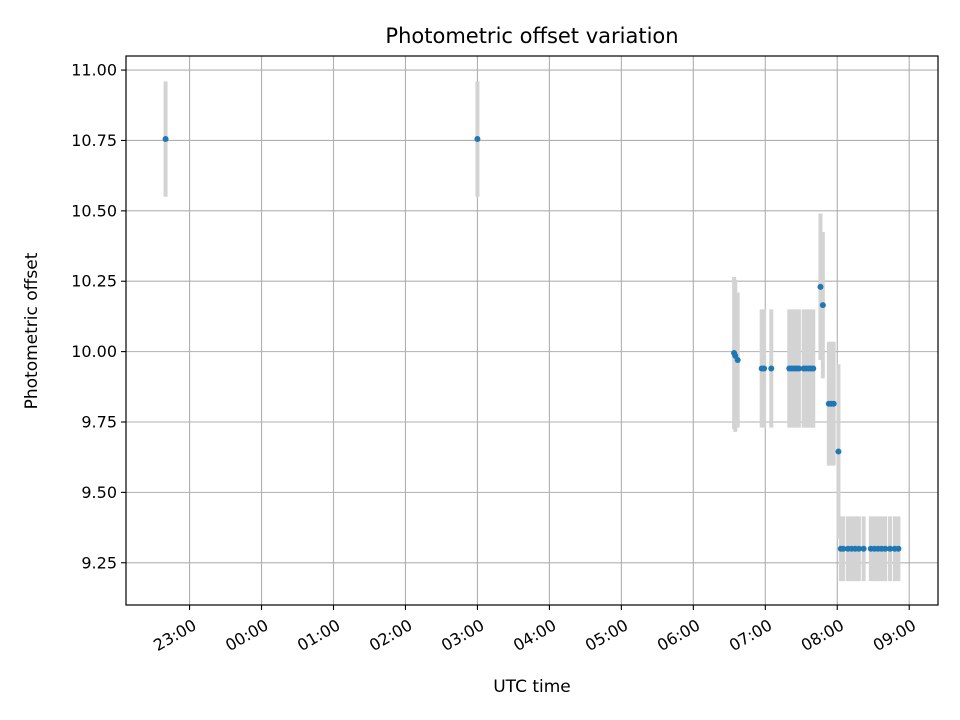 This screenshot has width=960, height=720. Describe the element at coordinates (94, 281) in the screenshot. I see `y-tick-label: 10.25` at that location.